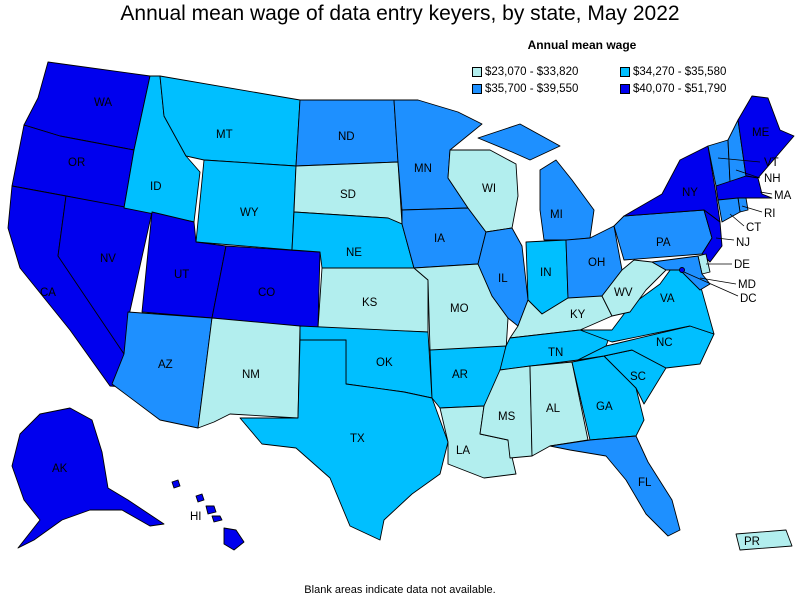 The height and width of the screenshot is (600, 800). Describe the element at coordinates (623, 293) in the screenshot. I see `label-WV: WV` at that location.